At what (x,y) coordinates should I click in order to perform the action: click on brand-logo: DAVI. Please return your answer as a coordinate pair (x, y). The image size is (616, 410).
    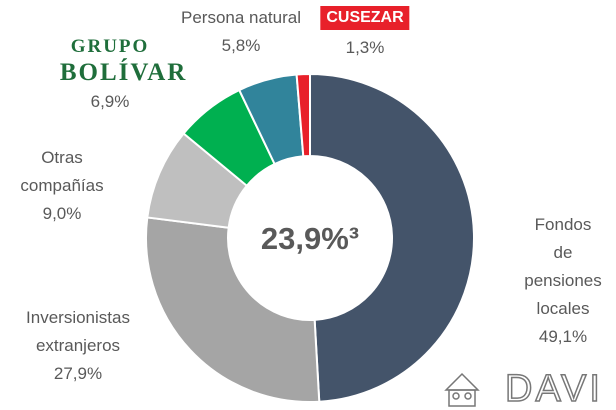
    Looking at the image, I should click on (553, 388).